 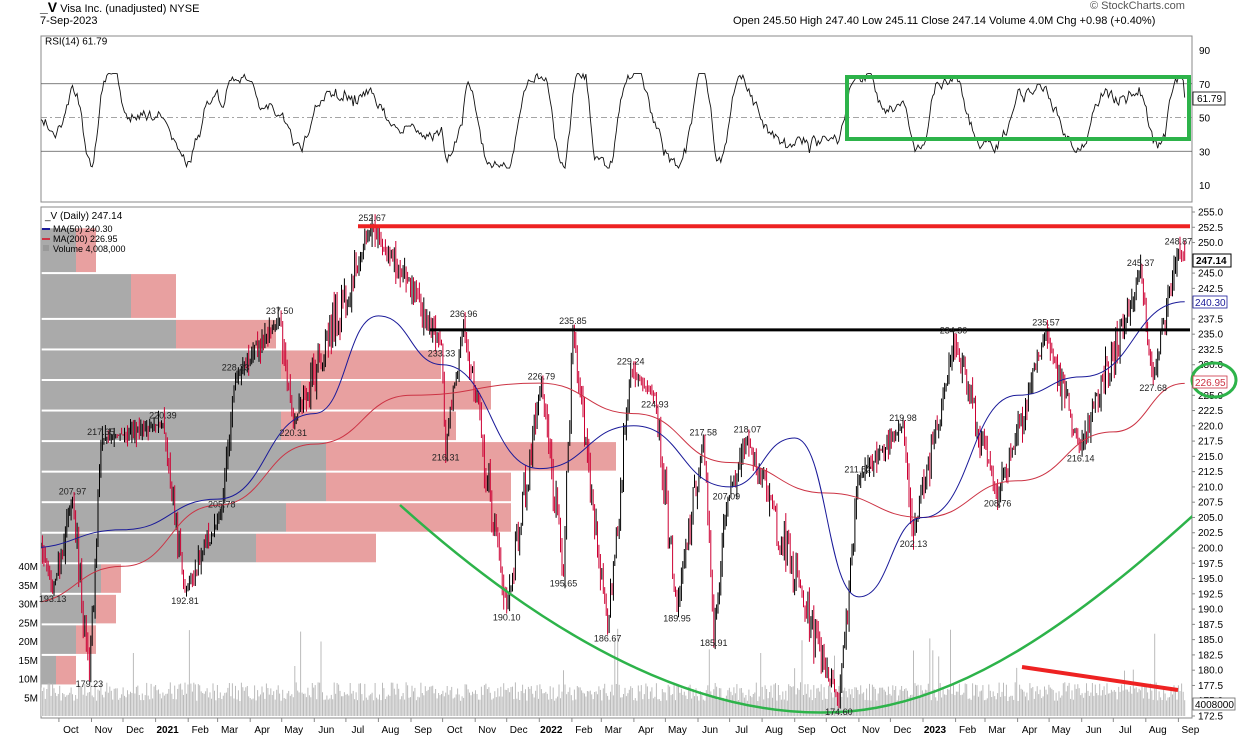 I want to click on price-tick-label: 172.5, so click(x=1210, y=717).